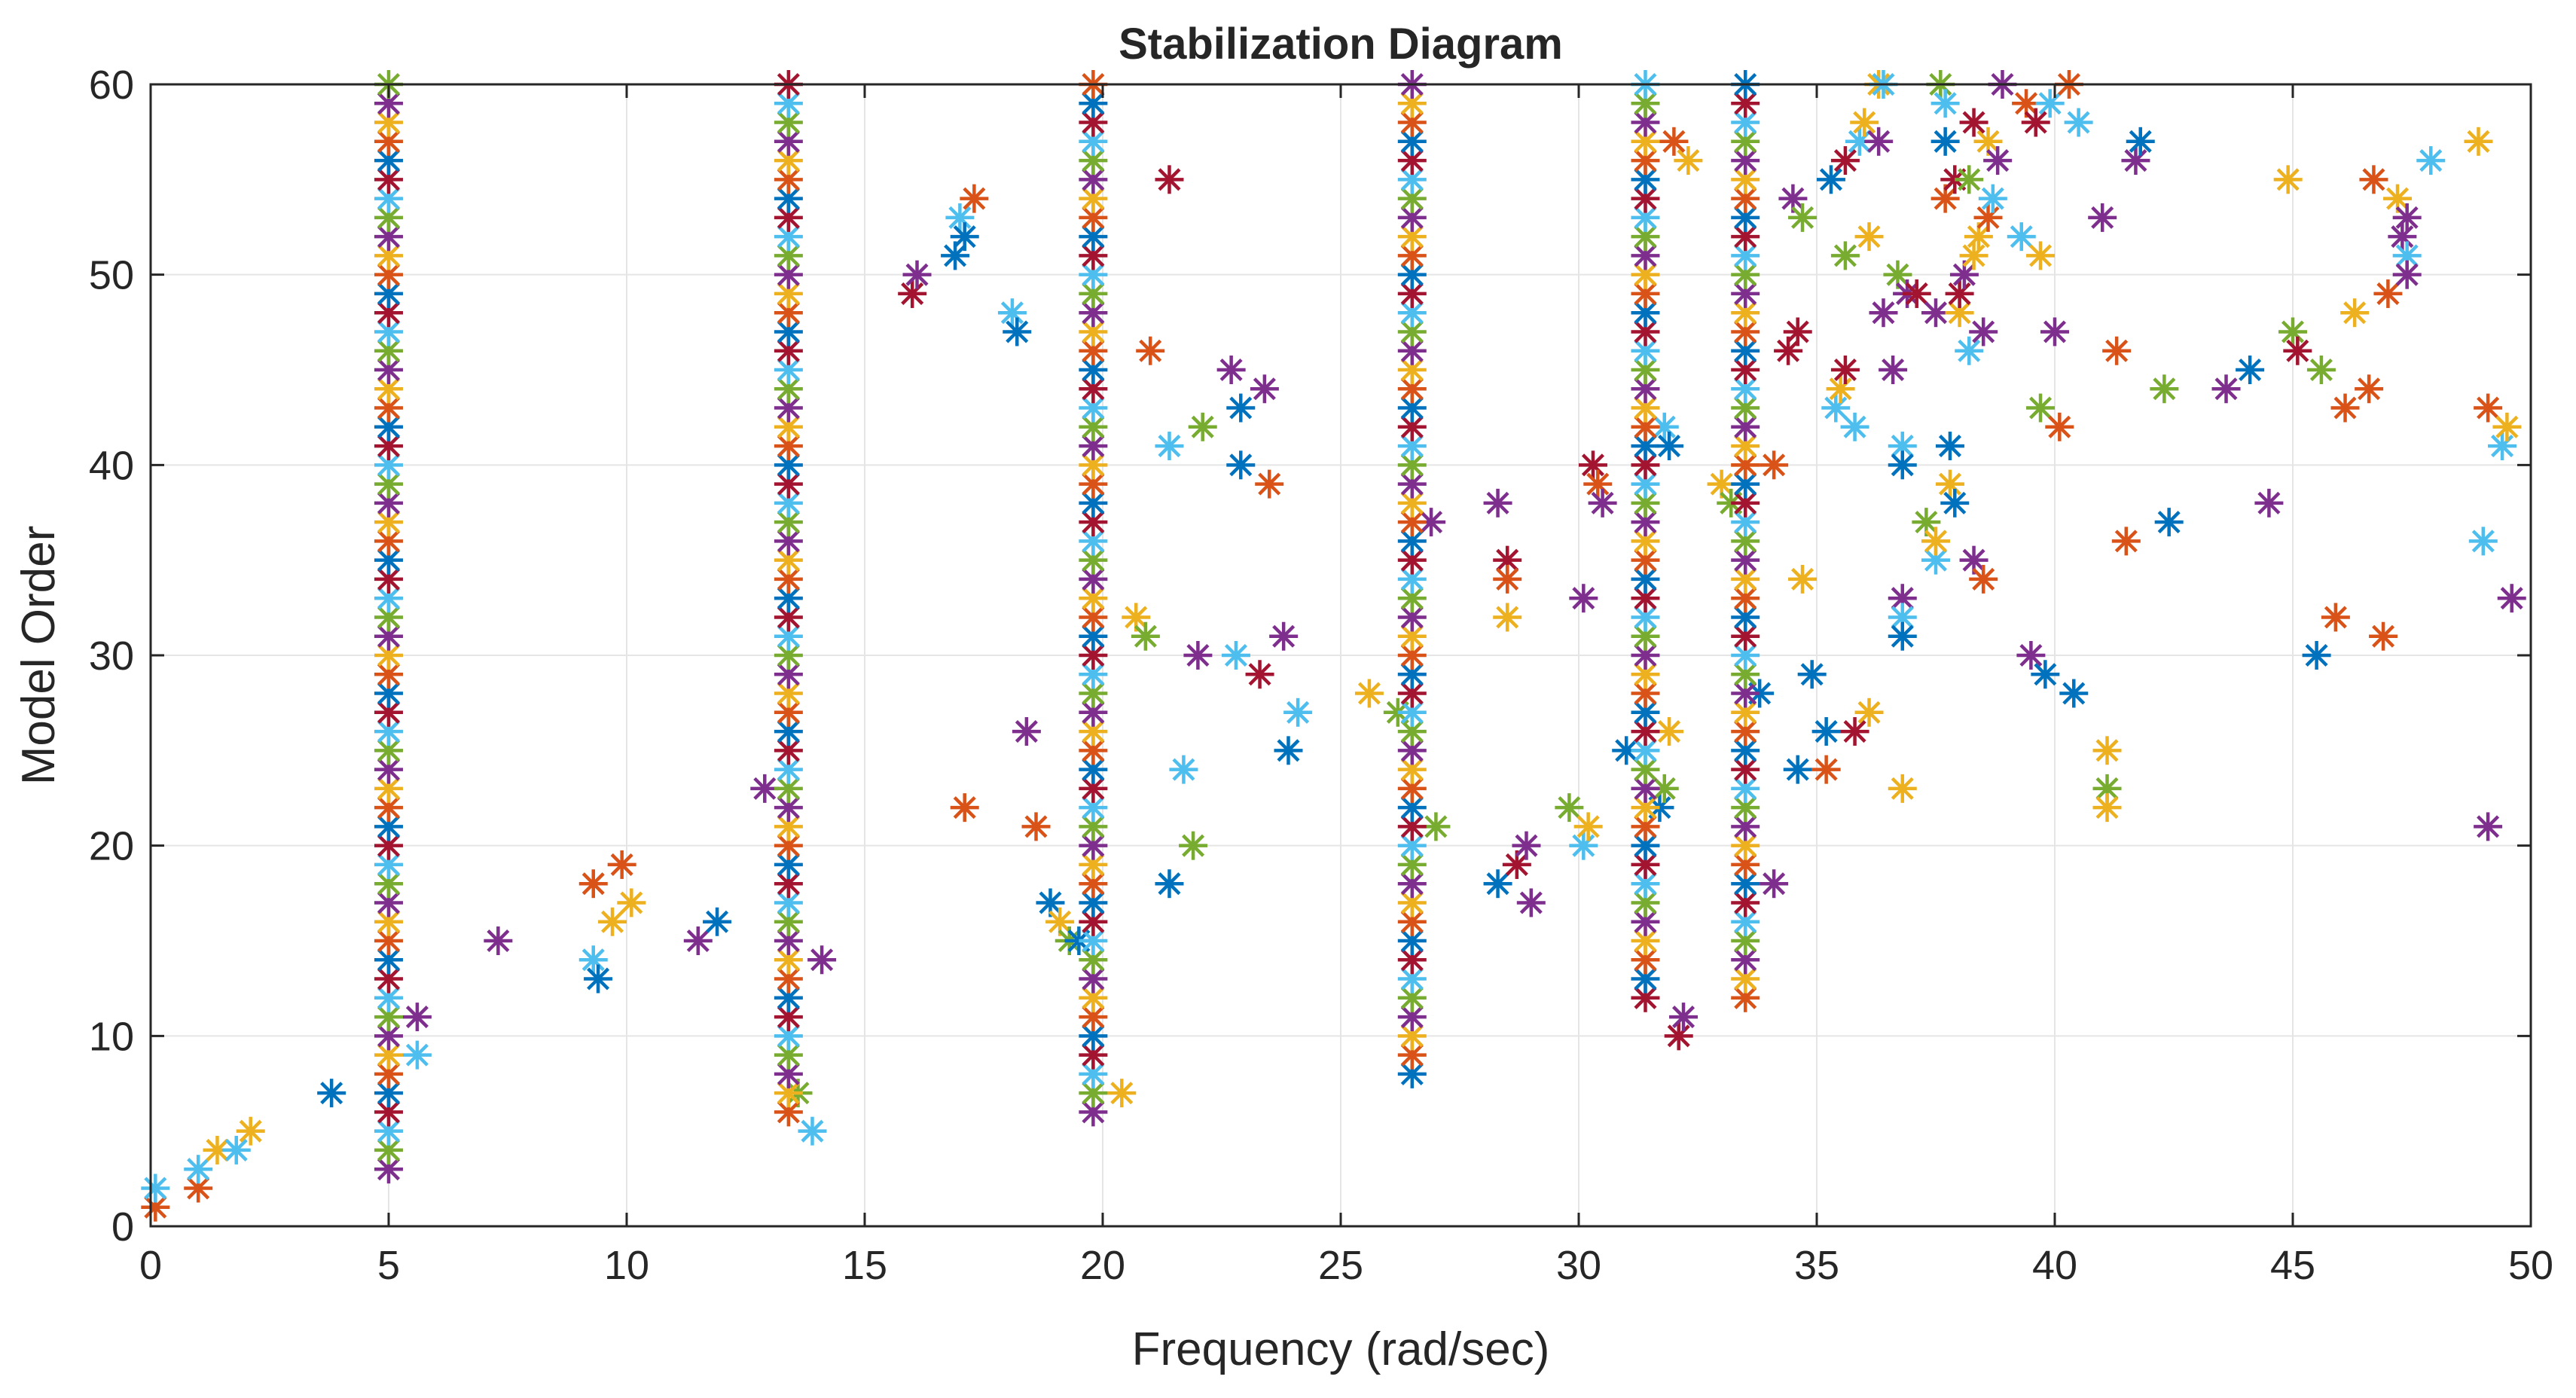 The height and width of the screenshot is (1398, 2576). I want to click on x-tick-label: 35, so click(1817, 1265).